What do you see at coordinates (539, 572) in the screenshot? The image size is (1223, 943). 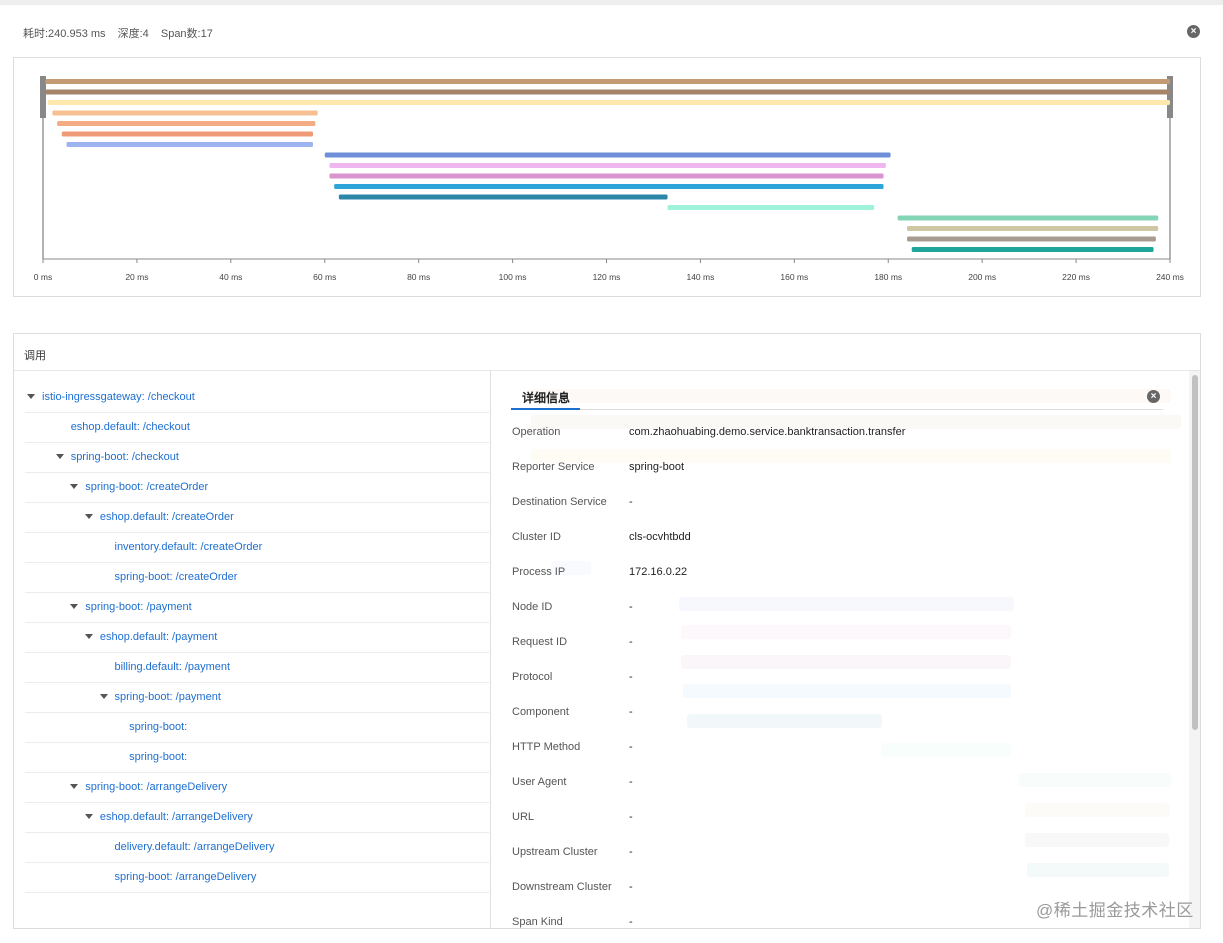 I see `detail-field-key: Process IP` at bounding box center [539, 572].